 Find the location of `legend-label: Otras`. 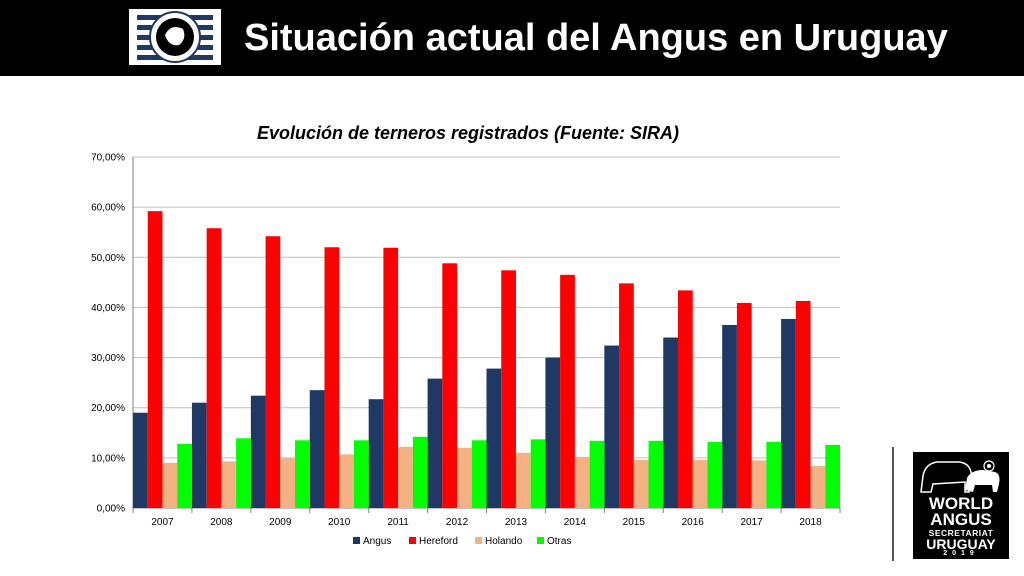

legend-label: Otras is located at coordinates (559, 541).